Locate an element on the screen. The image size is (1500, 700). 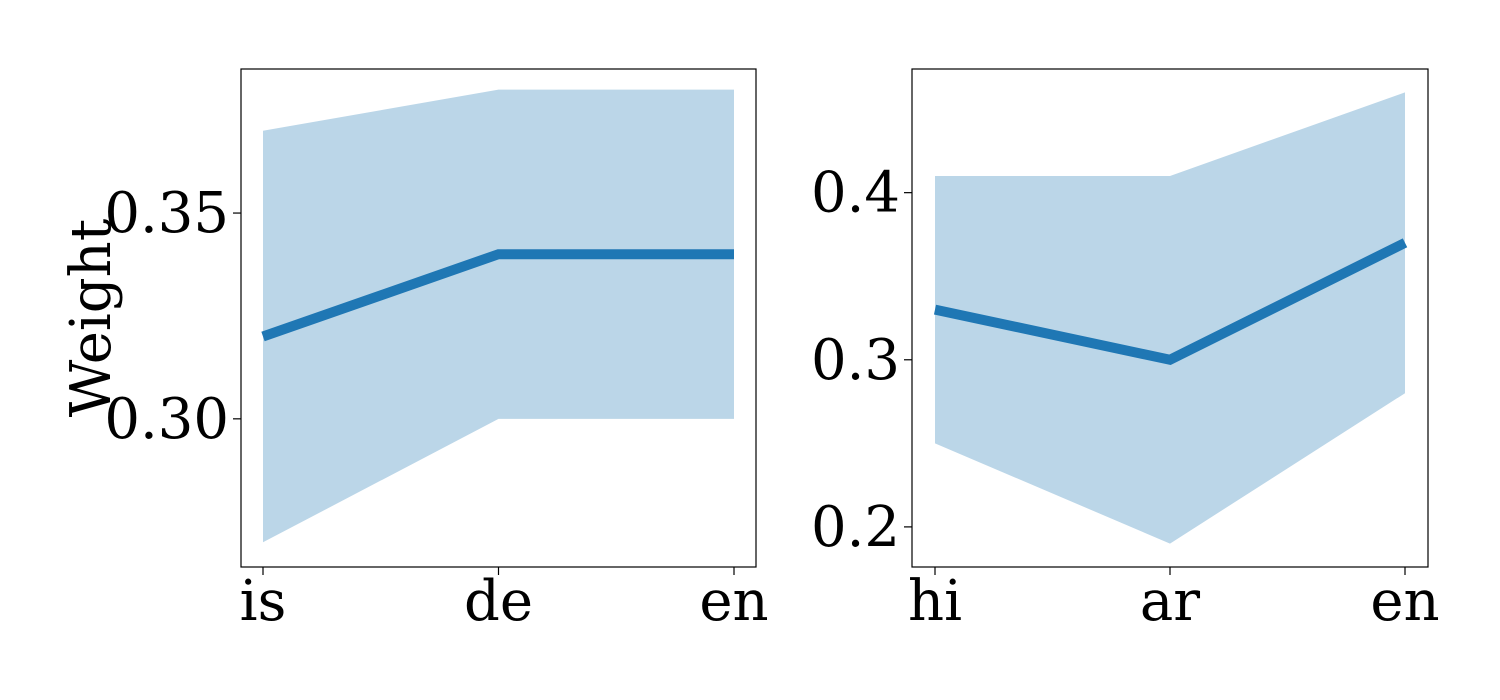
y-axis-label: Weight is located at coordinates (91, 317).